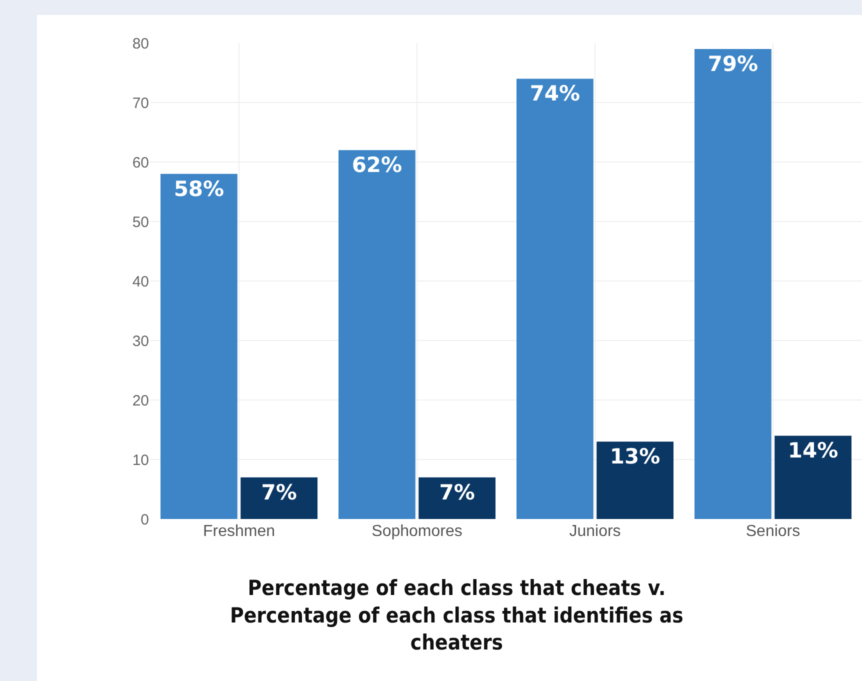 Image resolution: width=862 pixels, height=681 pixels. Describe the element at coordinates (773, 531) in the screenshot. I see `x-tick-label: Seniors` at that location.